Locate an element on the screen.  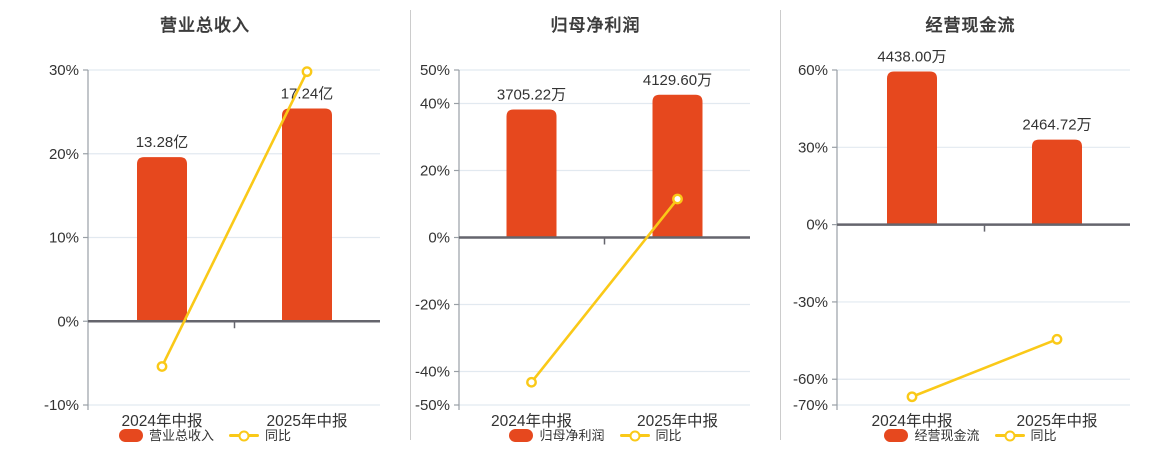
y-tick-label: -70% is located at coordinates (810, 405).